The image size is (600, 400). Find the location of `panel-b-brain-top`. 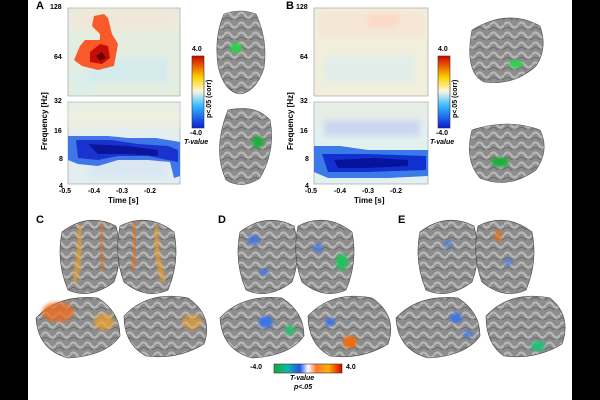

panel-b-brain-top is located at coordinates (506, 50).